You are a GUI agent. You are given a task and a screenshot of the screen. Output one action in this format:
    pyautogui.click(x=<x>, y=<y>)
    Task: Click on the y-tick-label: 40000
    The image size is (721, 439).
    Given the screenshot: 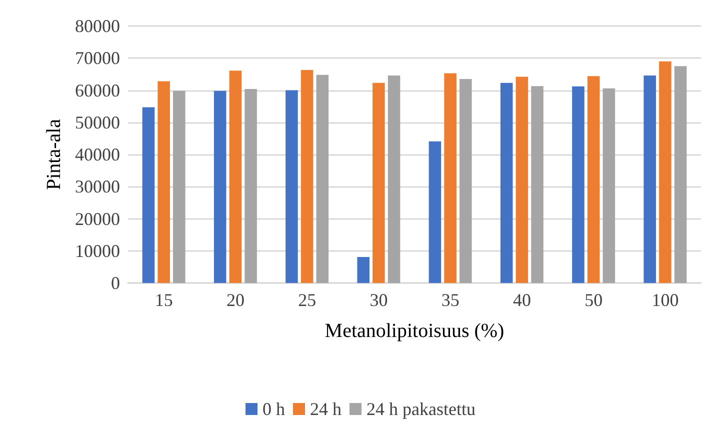 What is the action you would take?
    pyautogui.click(x=97, y=154)
    